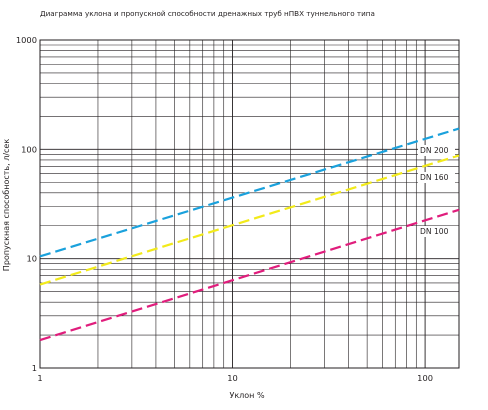 The image size is (488, 410). I want to click on series-label: DN 200, so click(434, 150).